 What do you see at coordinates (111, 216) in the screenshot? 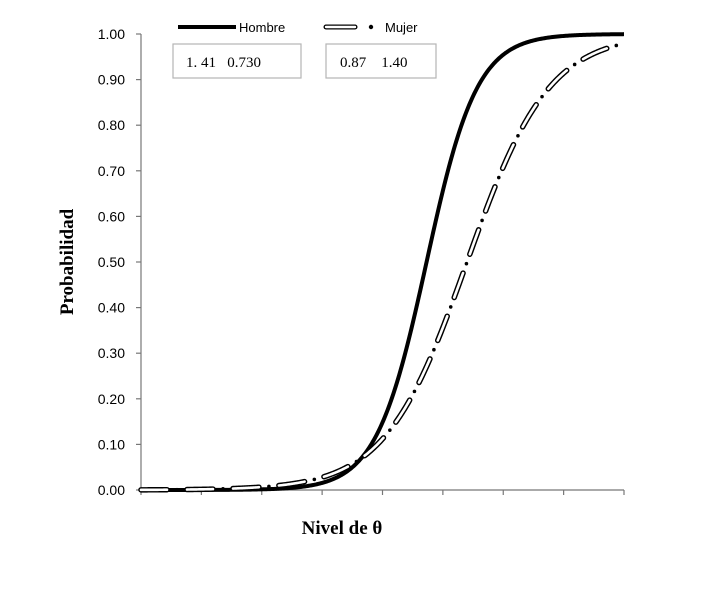
I see `y-tick-label: 0.60` at bounding box center [111, 216].